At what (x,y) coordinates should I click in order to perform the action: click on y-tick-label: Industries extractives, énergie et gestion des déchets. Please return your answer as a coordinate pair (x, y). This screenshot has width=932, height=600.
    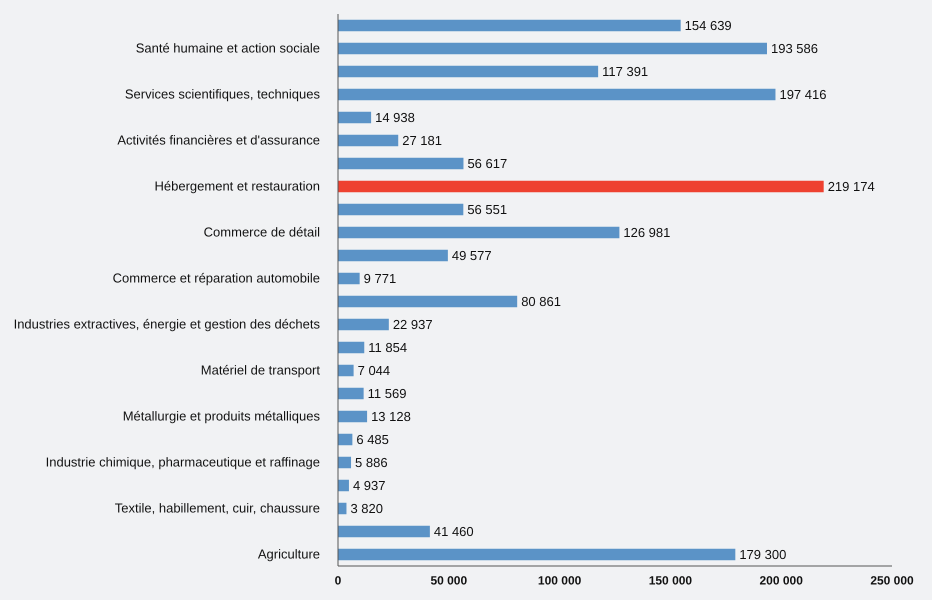
    Looking at the image, I should click on (167, 324).